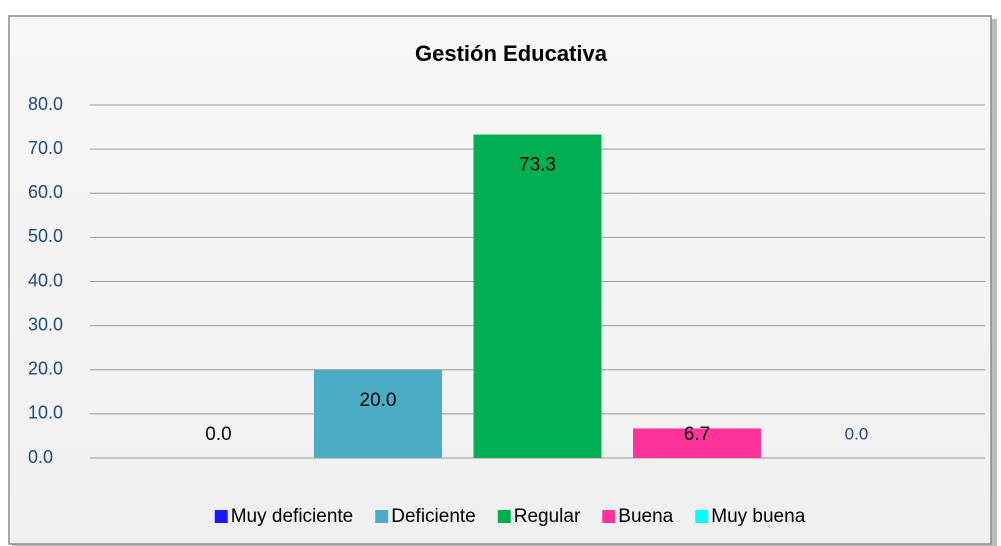 This screenshot has height=546, width=1001. What do you see at coordinates (45, 413) in the screenshot?
I see `y-tick-label: 10.0` at bounding box center [45, 413].